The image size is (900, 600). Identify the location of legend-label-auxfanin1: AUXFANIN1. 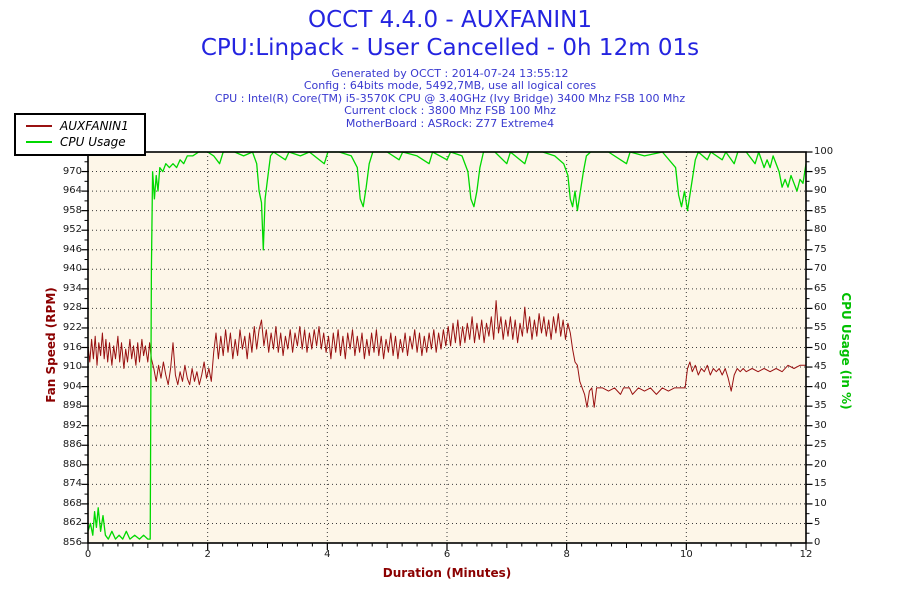
(94, 126).